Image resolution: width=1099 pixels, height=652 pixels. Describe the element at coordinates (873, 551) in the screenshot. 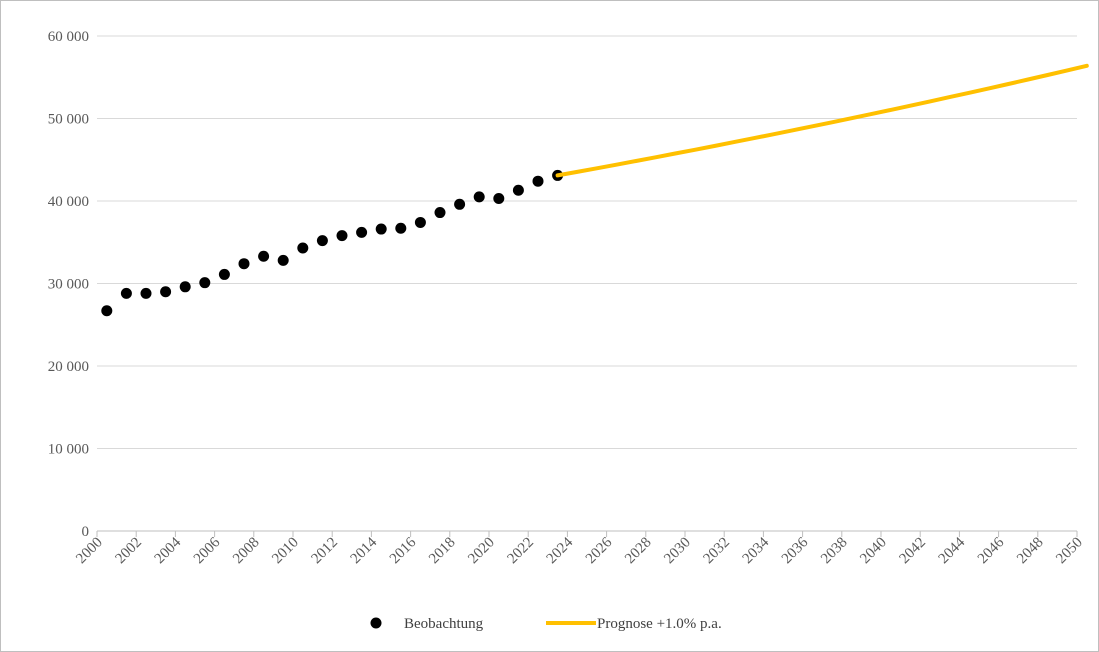

I see `x-tick-label: 2040` at that location.